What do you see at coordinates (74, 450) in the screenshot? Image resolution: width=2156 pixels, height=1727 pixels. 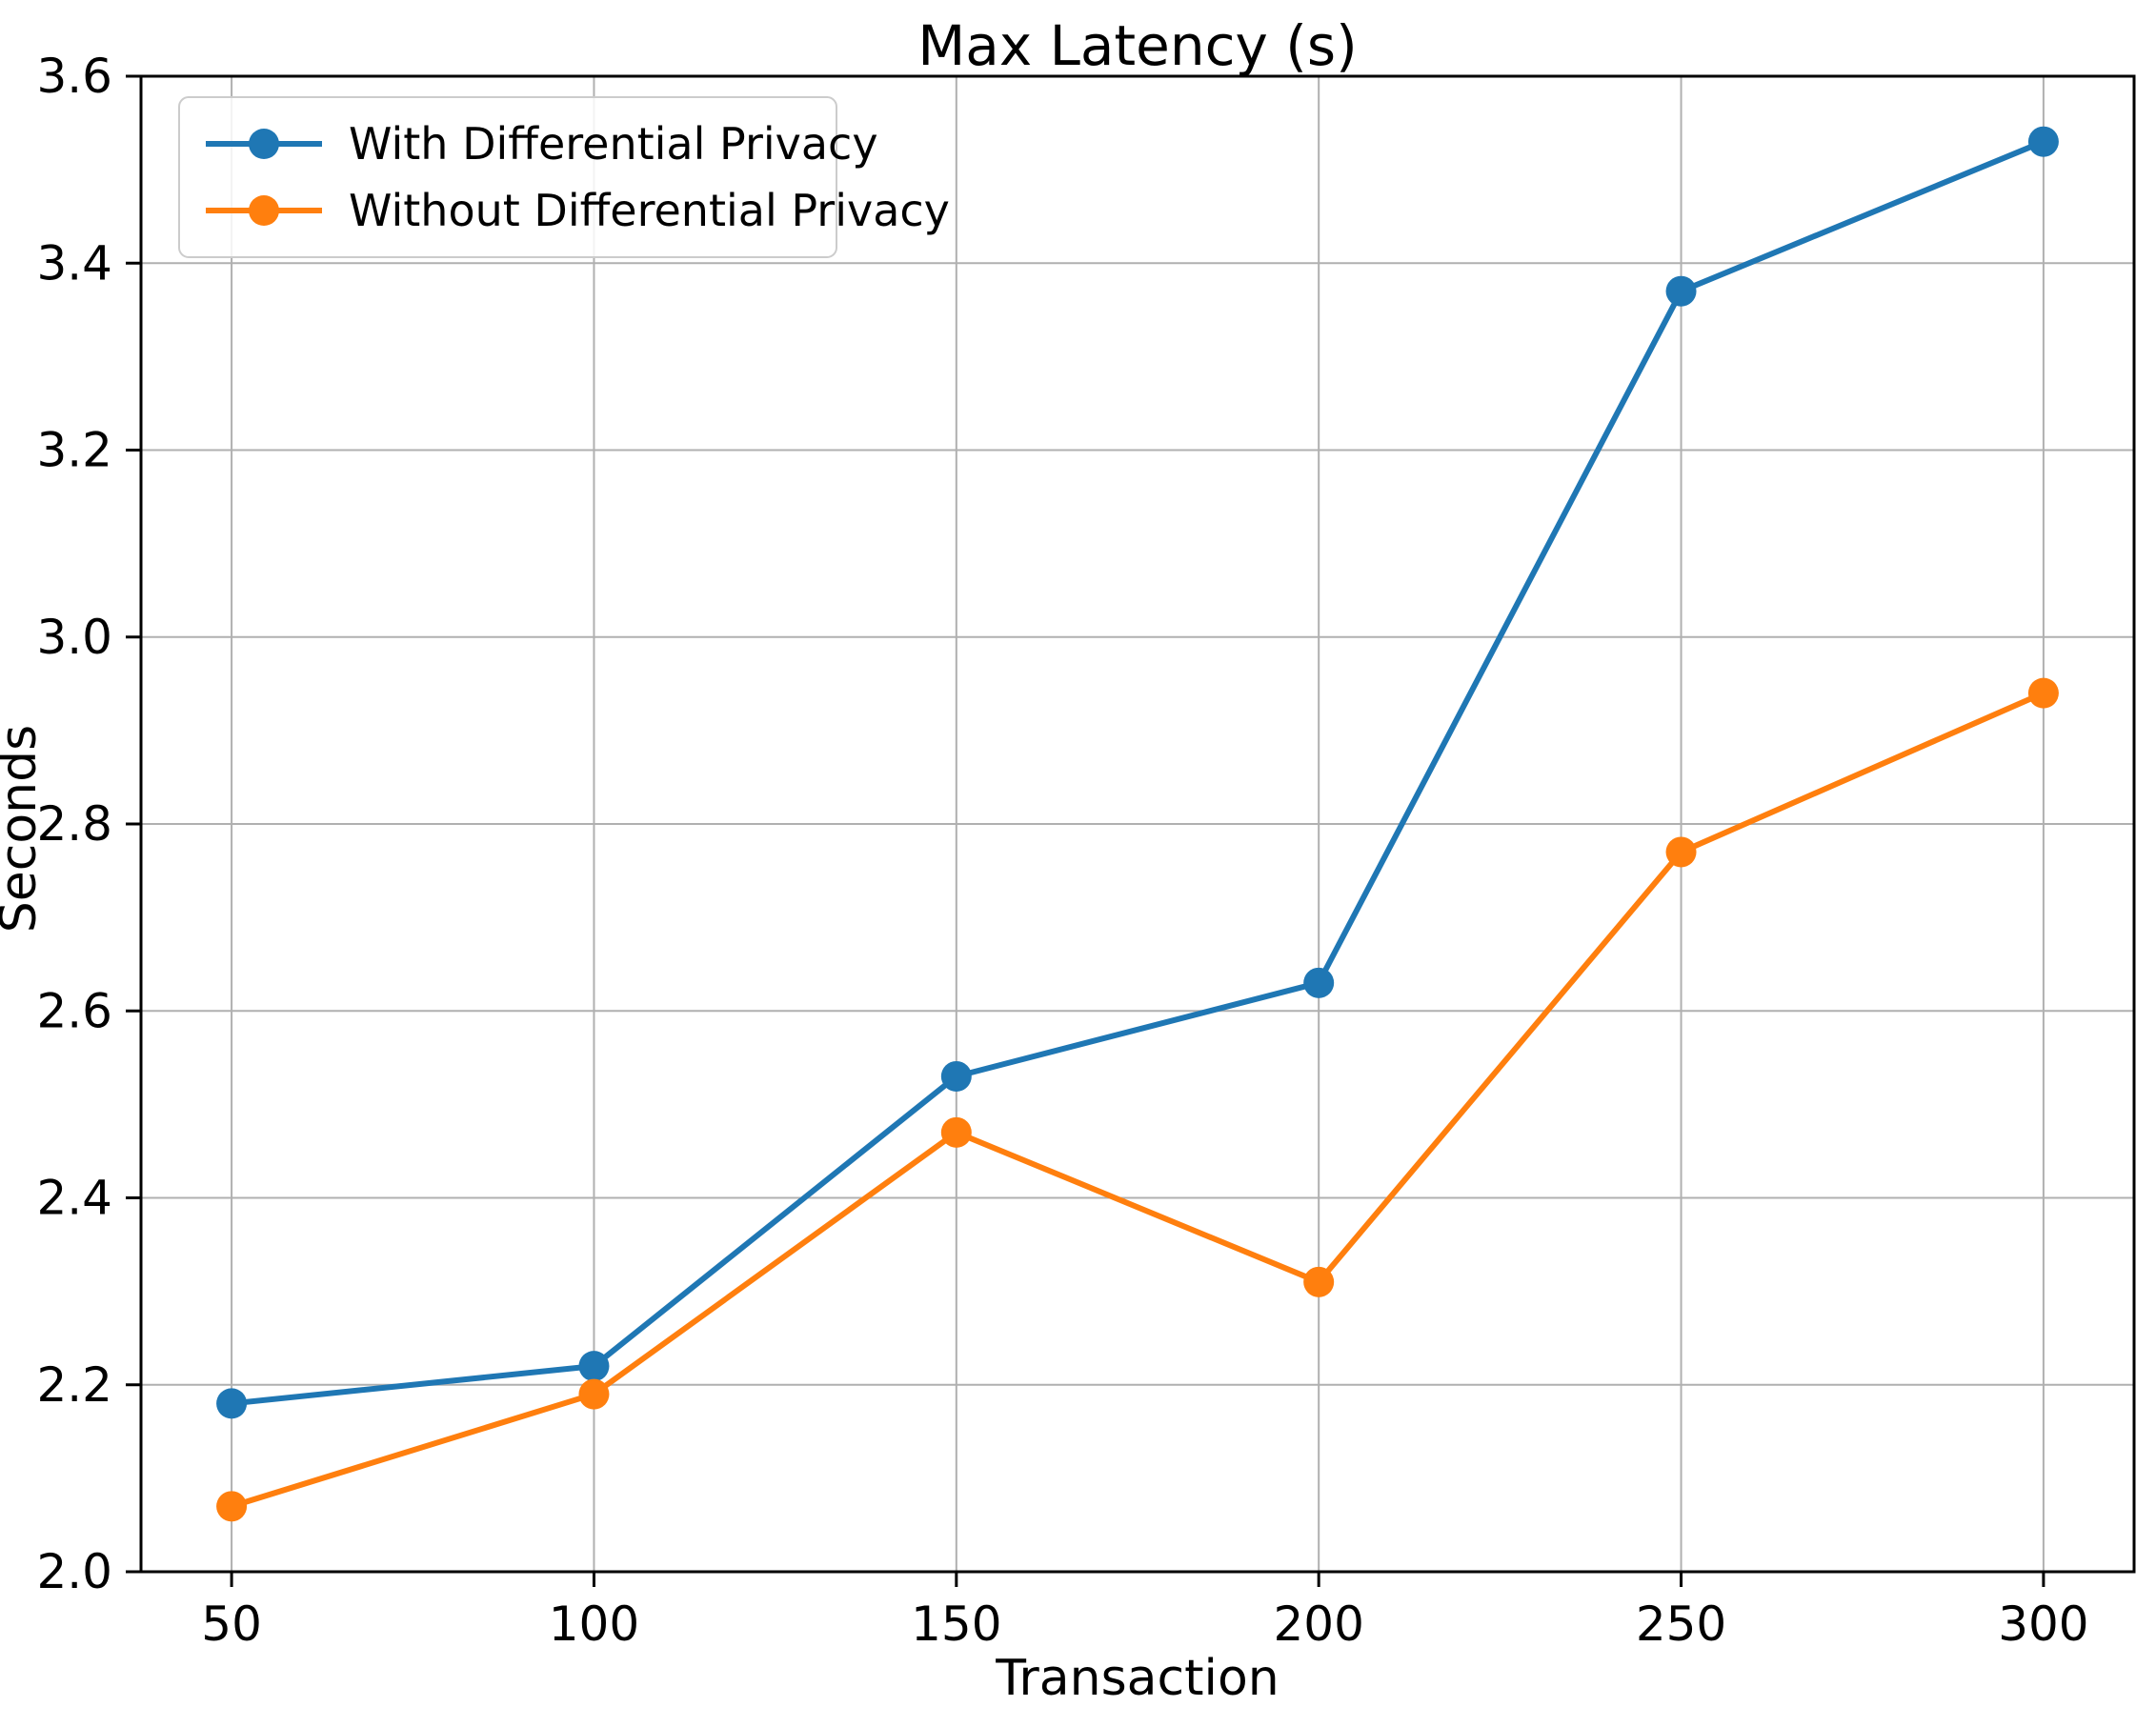 I see `y-tick-label: 3.2` at bounding box center [74, 450].